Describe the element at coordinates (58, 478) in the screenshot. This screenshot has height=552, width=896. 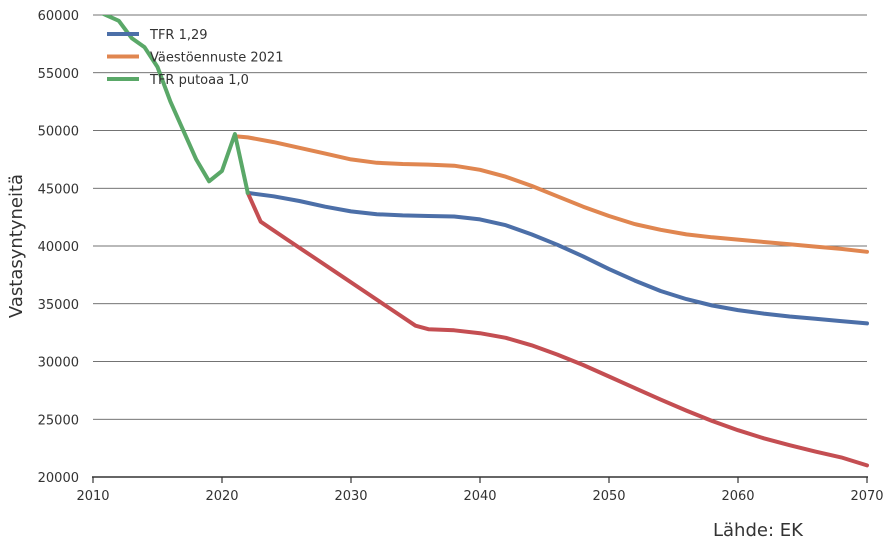
I see `y-tick-label: 20000` at that location.